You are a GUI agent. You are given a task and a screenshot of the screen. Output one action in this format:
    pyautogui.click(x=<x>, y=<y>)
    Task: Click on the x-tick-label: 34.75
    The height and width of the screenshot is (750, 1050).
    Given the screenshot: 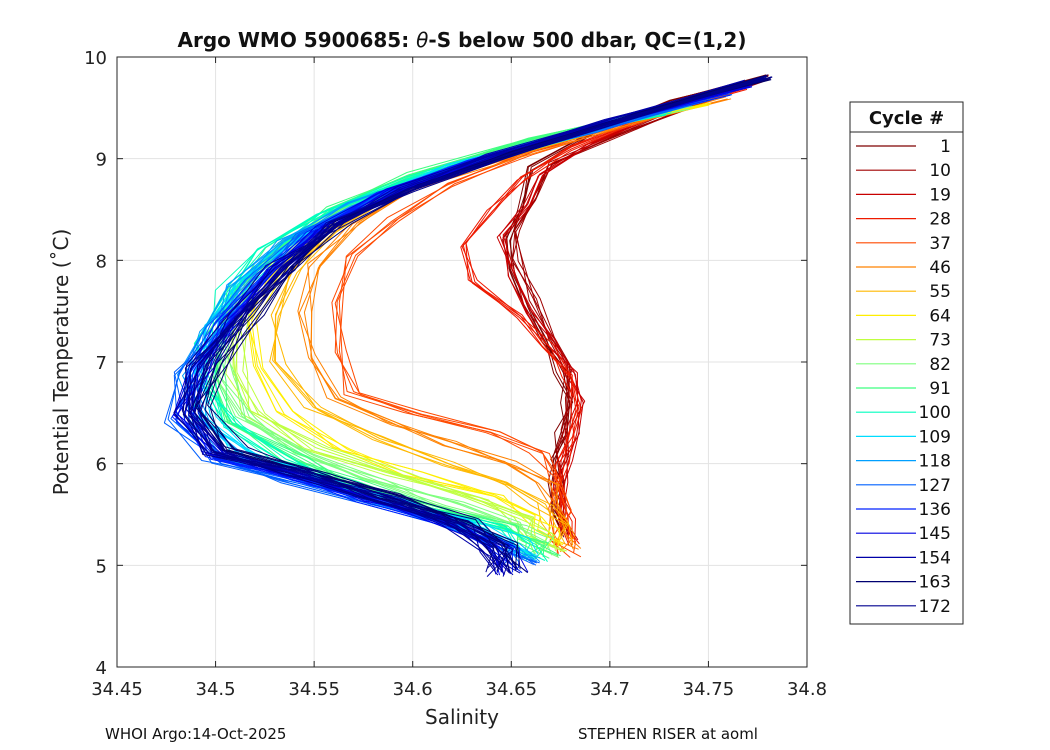 What is the action you would take?
    pyautogui.click(x=709, y=689)
    